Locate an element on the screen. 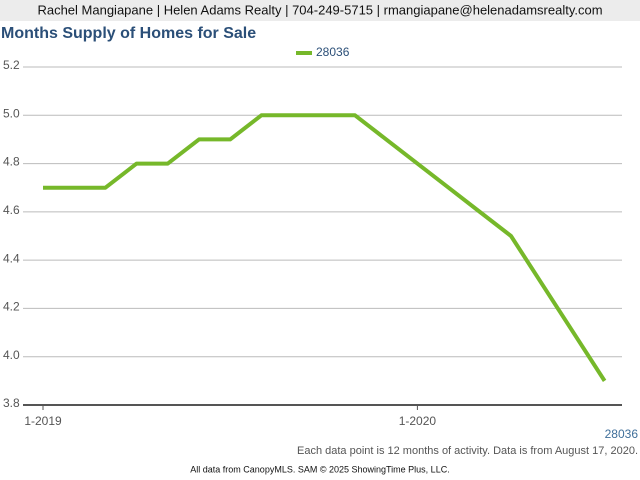 The image size is (640, 480). y-tick-label: 5.2 is located at coordinates (11, 65).